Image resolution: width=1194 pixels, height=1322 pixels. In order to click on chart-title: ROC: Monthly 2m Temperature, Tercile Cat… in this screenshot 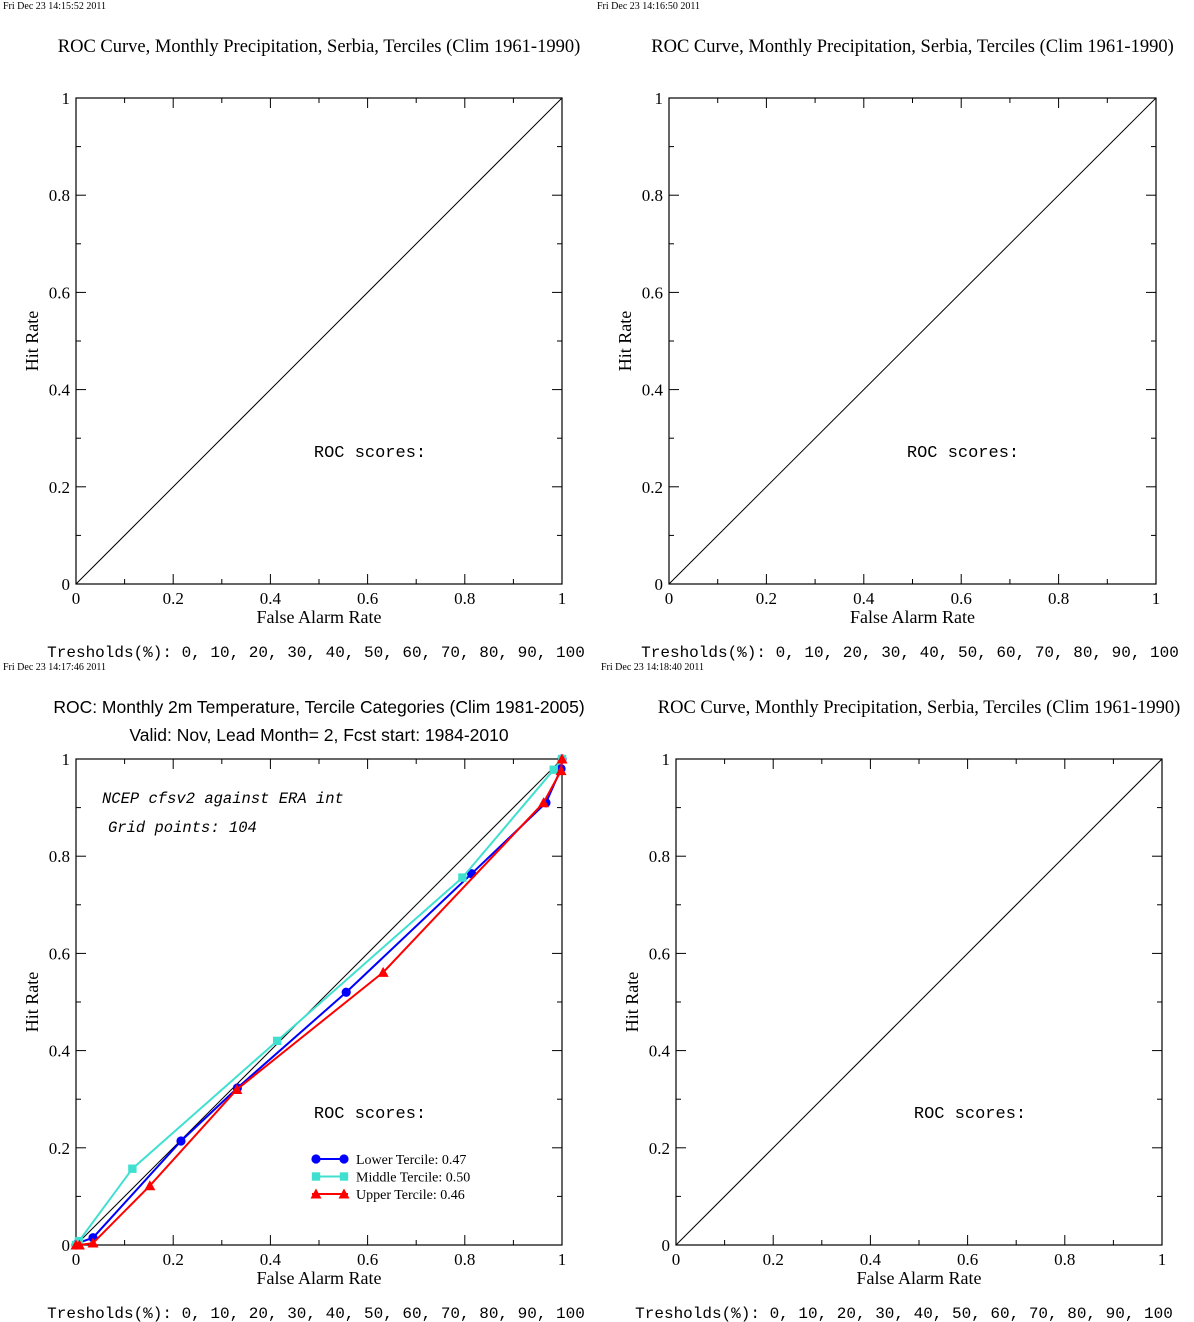, I will do `click(318, 707)`.